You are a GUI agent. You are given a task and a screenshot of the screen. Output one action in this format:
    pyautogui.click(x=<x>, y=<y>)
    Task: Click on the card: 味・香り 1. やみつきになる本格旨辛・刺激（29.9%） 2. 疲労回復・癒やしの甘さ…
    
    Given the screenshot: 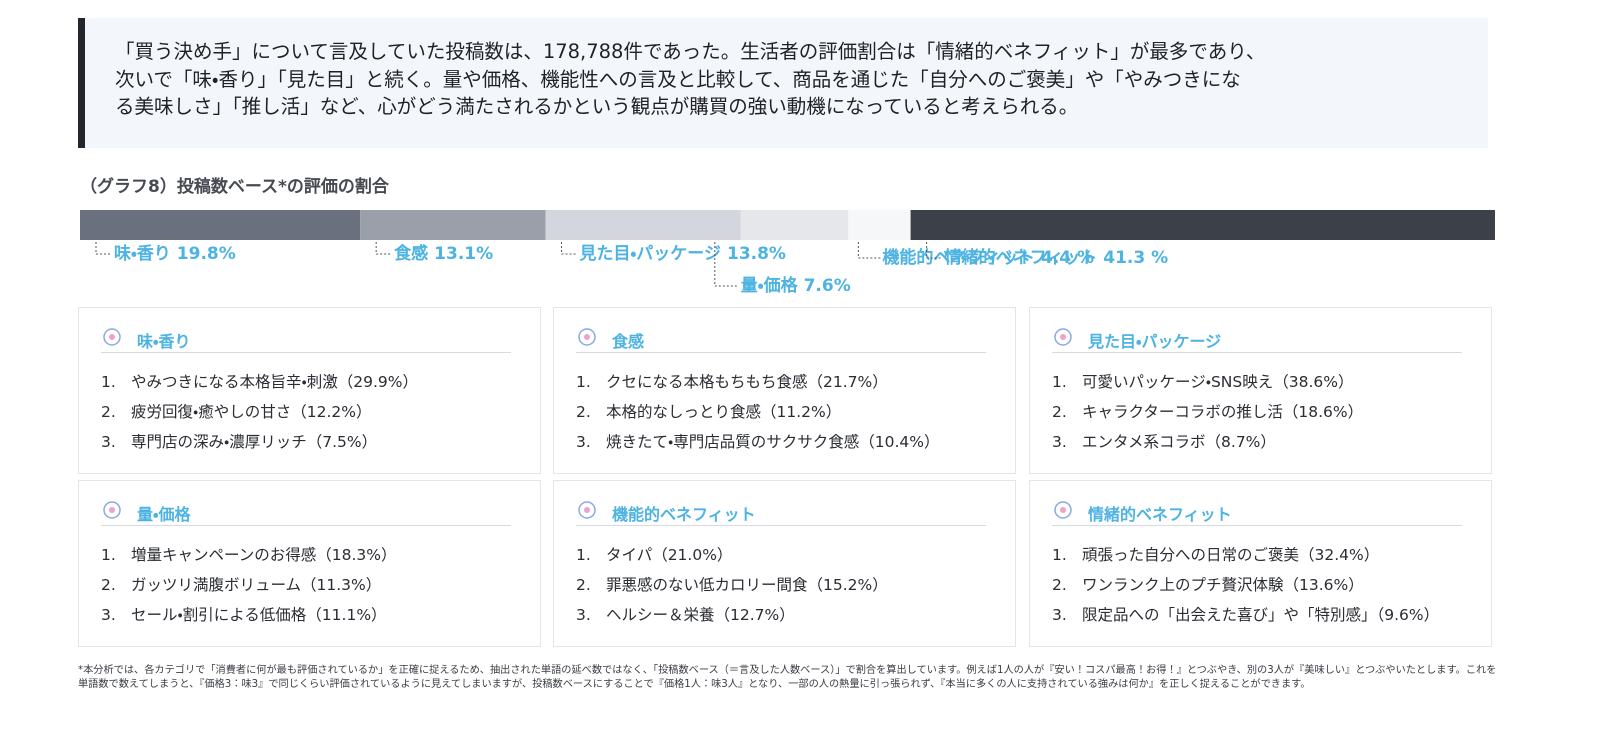 What is the action you would take?
    pyautogui.click(x=309, y=390)
    